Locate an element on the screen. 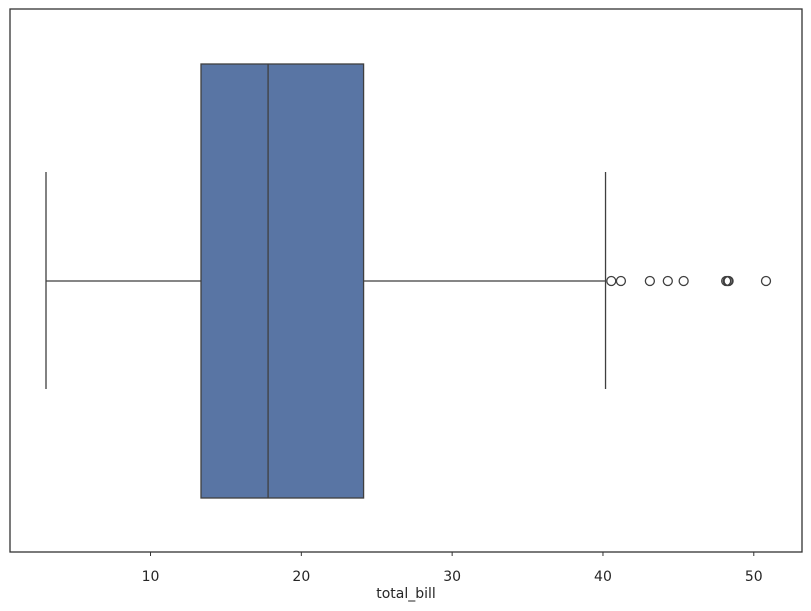 Image resolution: width=811 pixels, height=611 pixels. x-tick-label: 40 is located at coordinates (603, 577).